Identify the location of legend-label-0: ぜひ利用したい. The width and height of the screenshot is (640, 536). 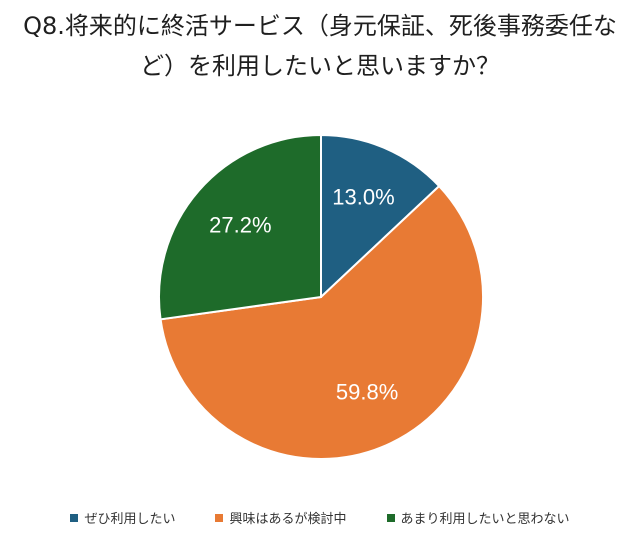
(130, 519).